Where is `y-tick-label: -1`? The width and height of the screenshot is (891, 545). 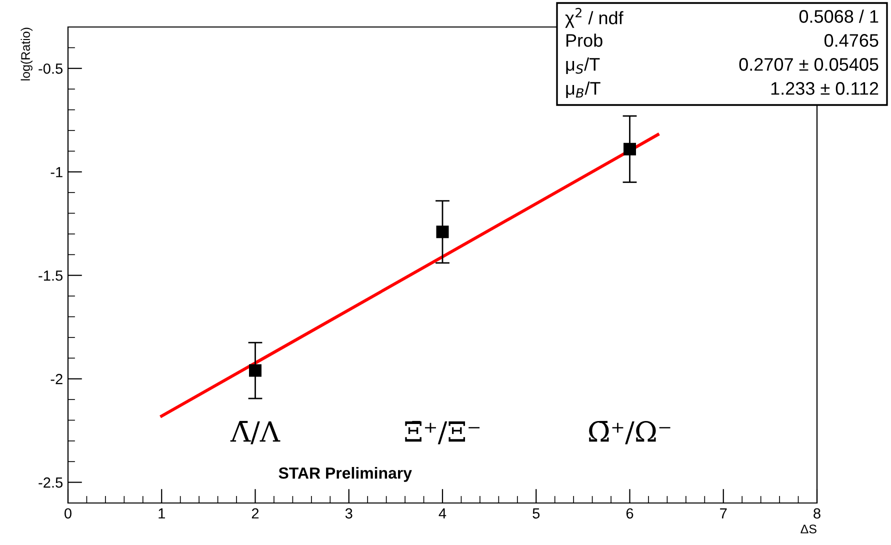 y-tick-label: -1 is located at coordinates (56, 172).